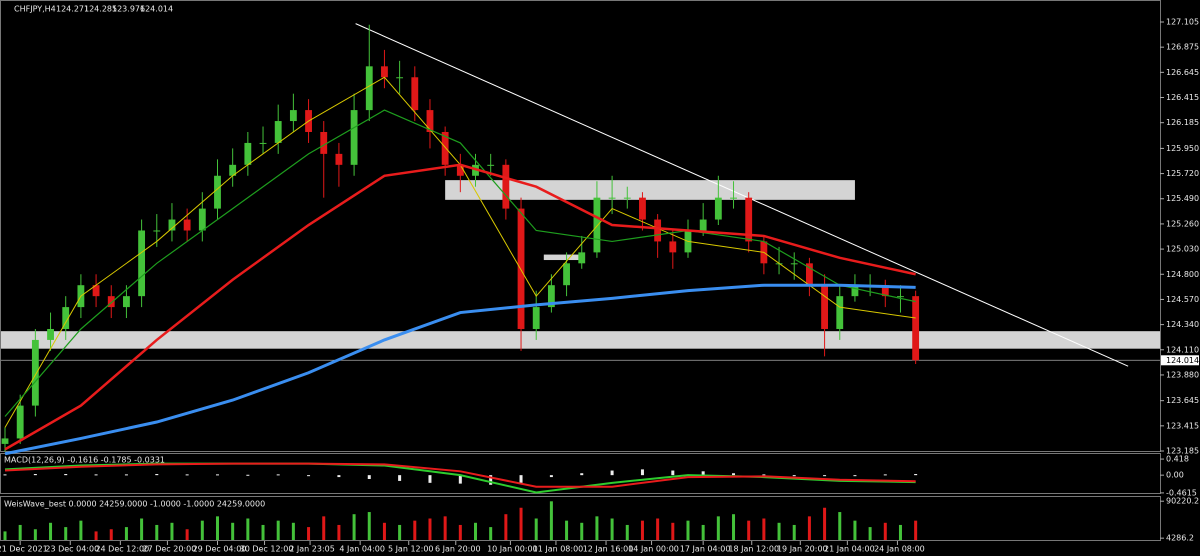  I want to click on macd-tick-label: 0.418, so click(1177, 459).